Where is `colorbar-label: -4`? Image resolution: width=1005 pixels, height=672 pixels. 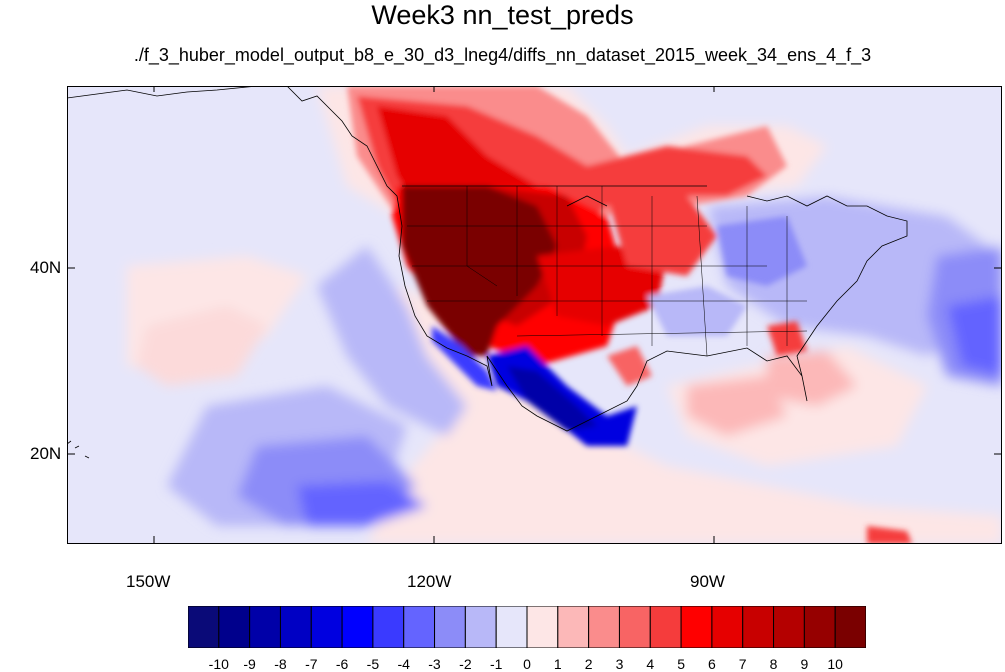
colorbar-label: -4 is located at coordinates (403, 664).